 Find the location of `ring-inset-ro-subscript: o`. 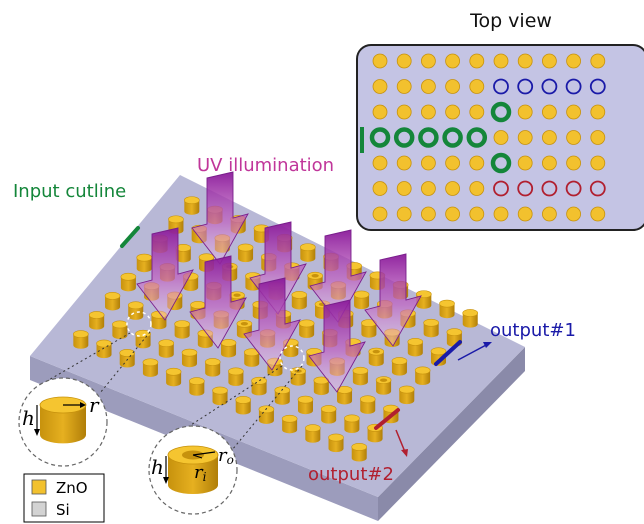

ring-inset-ro-subscript: o is located at coordinates (230, 460).